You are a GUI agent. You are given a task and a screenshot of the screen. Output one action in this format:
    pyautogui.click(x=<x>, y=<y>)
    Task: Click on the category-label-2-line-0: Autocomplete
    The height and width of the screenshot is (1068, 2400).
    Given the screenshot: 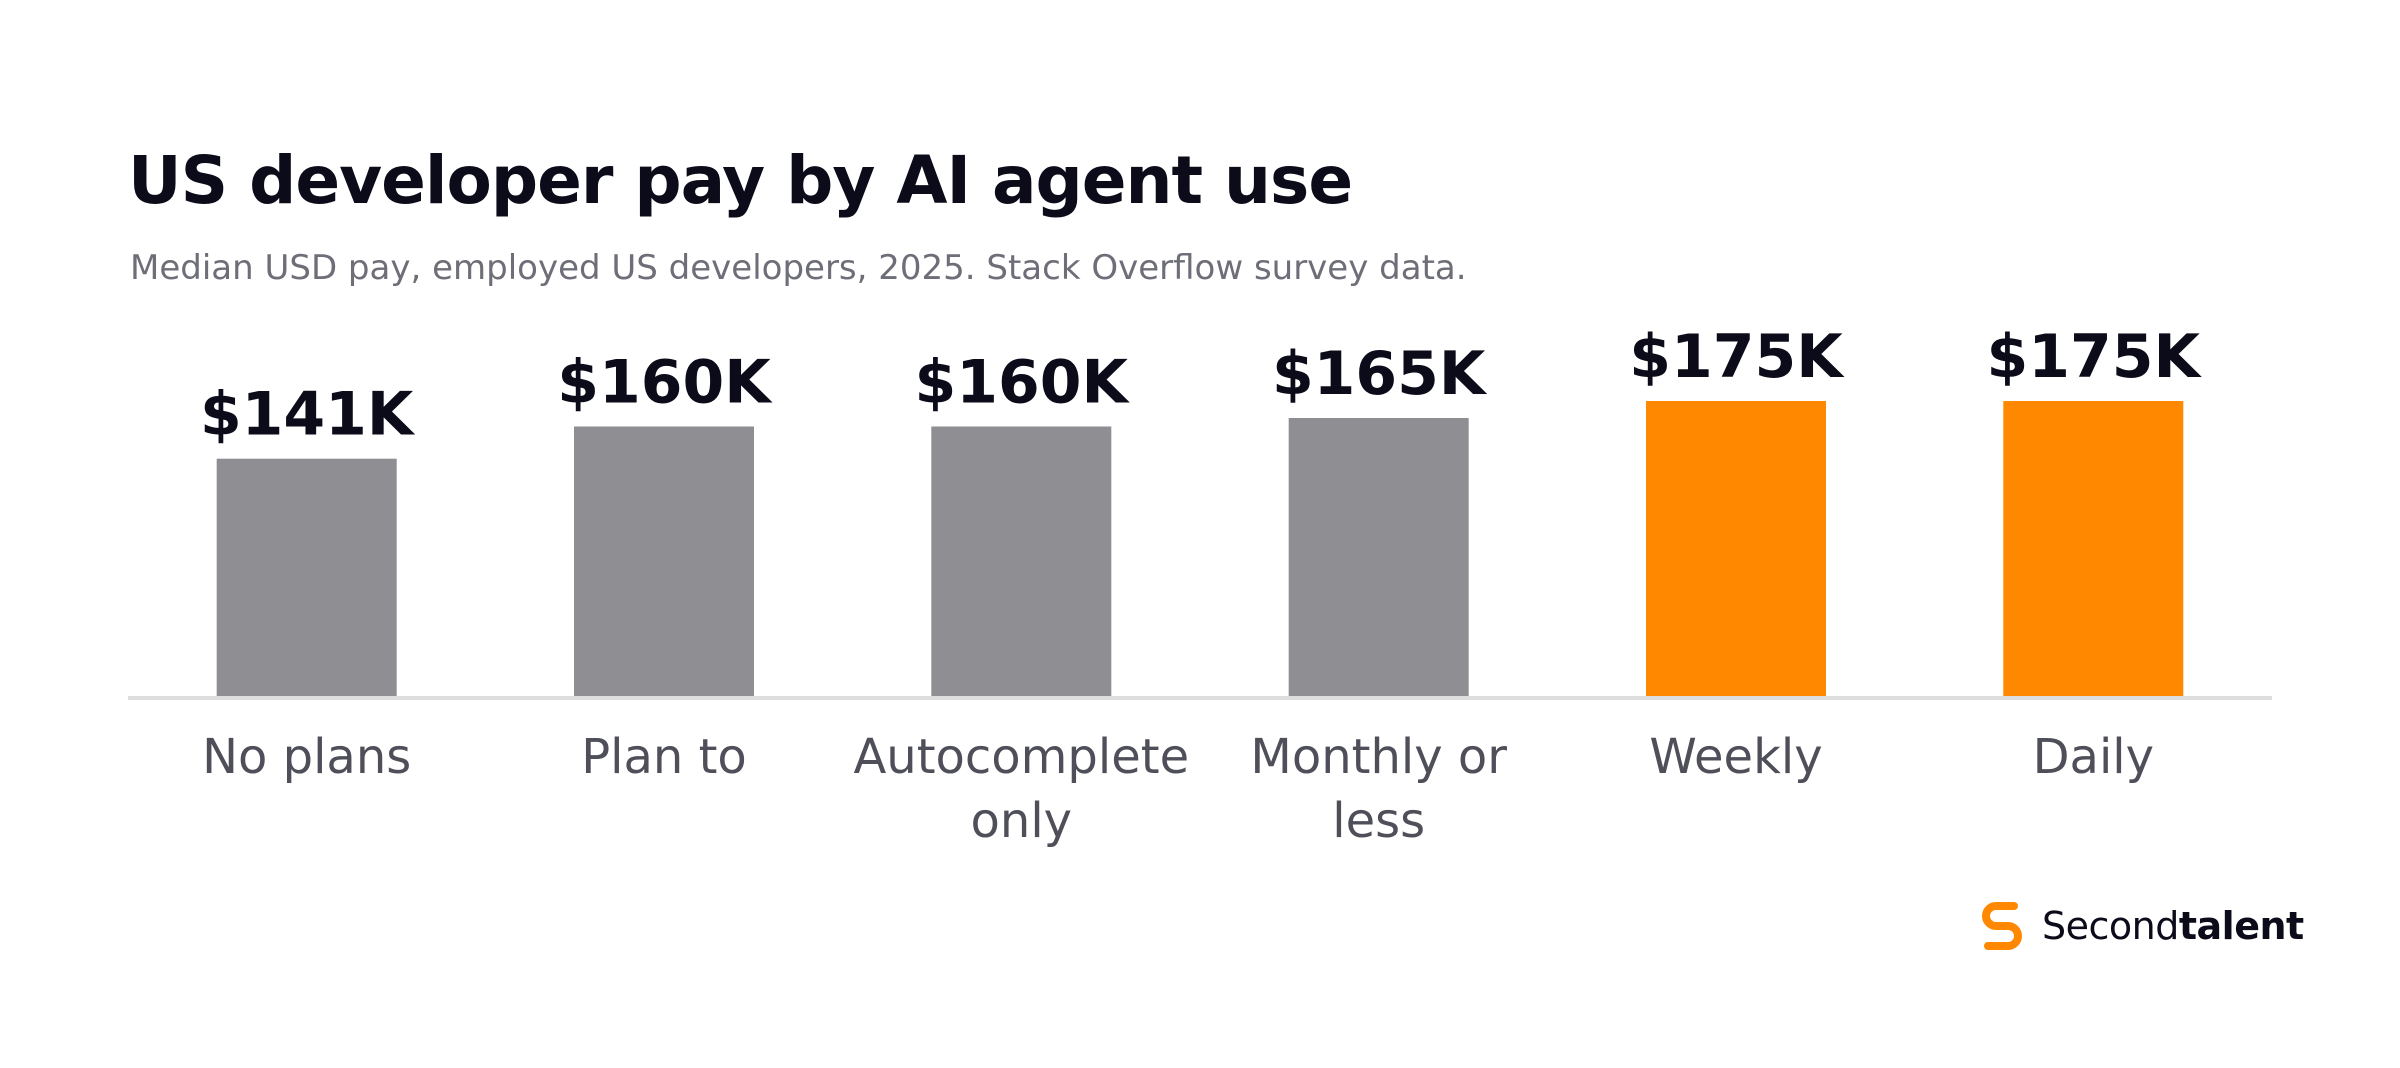 What is the action you would take?
    pyautogui.click(x=1021, y=757)
    